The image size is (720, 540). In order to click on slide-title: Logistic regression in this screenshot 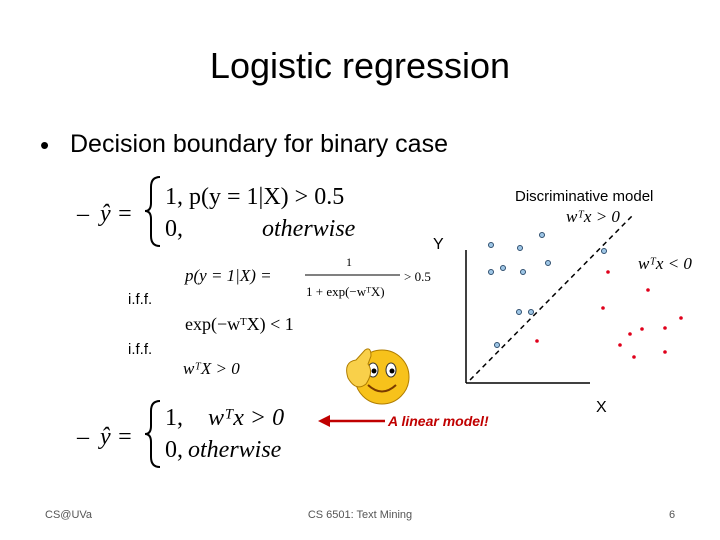, I will do `click(360, 65)`.